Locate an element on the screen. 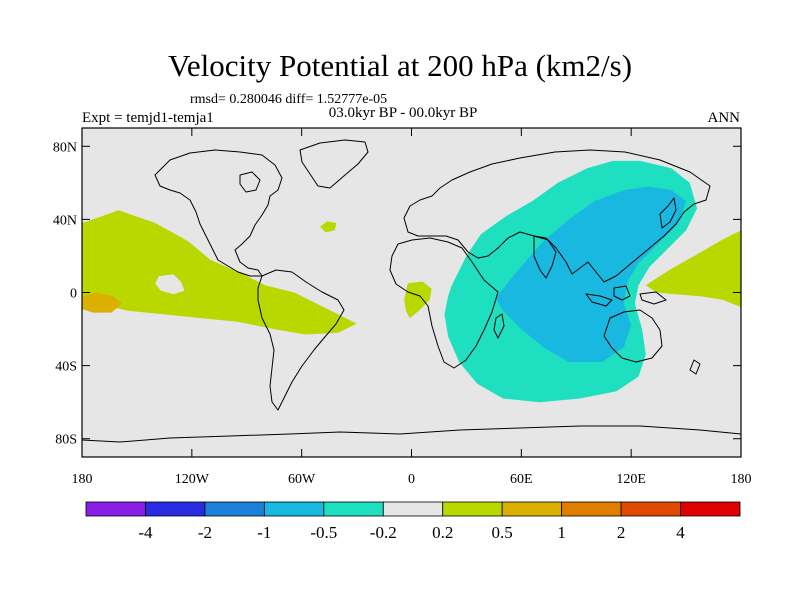 The width and height of the screenshot is (800, 600). india-coast is located at coordinates (545, 257).